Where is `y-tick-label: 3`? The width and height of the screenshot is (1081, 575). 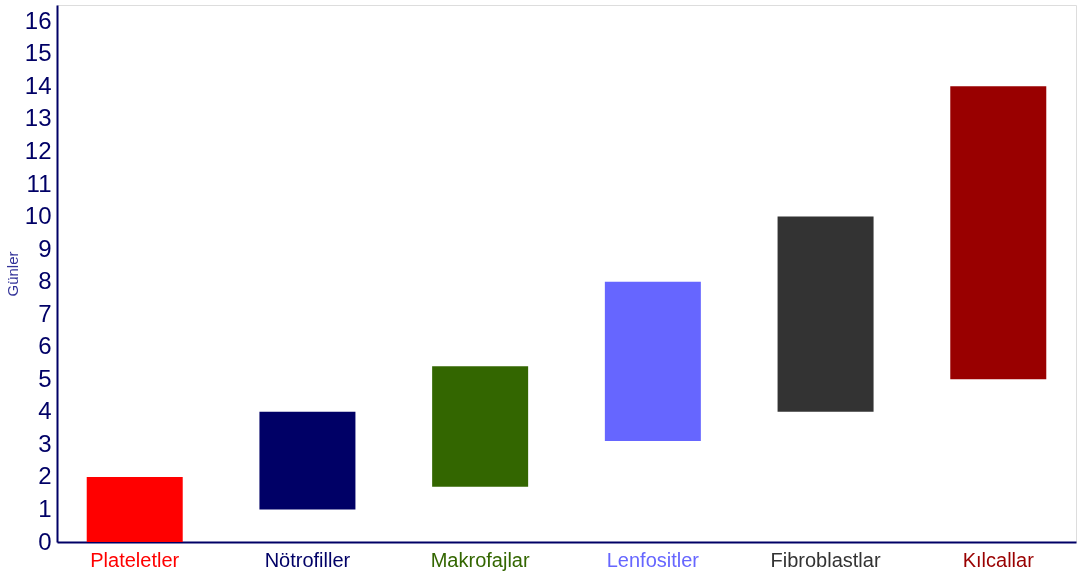 y-tick-label: 3 is located at coordinates (45, 443).